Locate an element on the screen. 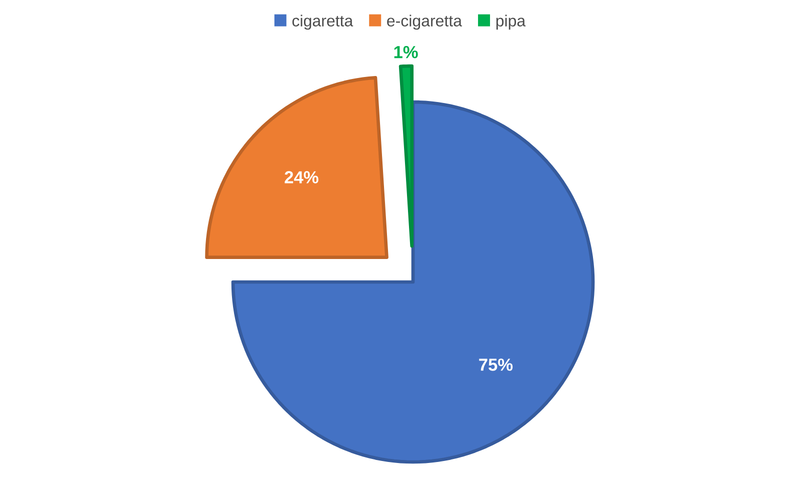 This screenshot has height=482, width=800. data-label: 1% is located at coordinates (406, 52).